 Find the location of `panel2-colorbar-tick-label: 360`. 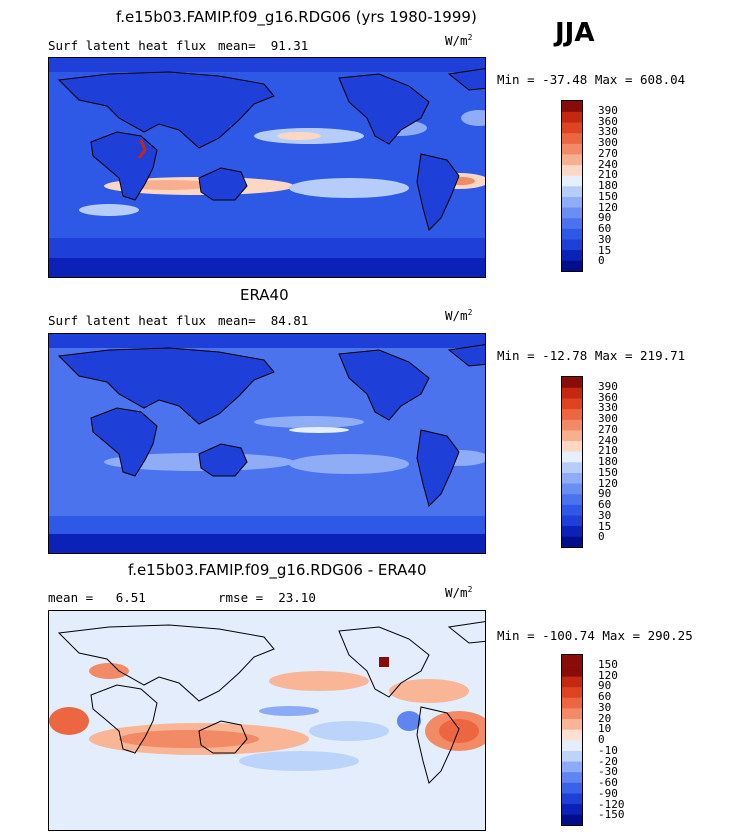

panel2-colorbar-tick-label: 360 is located at coordinates (608, 397).